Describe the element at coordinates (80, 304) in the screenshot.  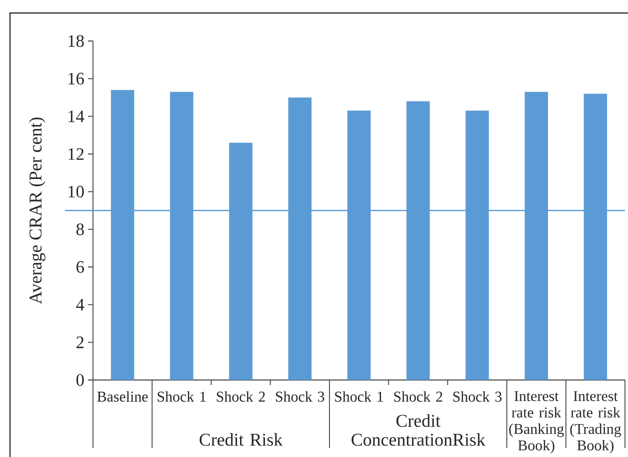
I see `y-tick-label: 4` at that location.